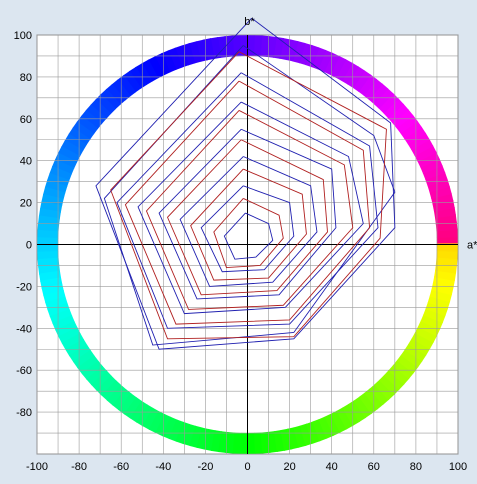 The image size is (477, 484). Describe the element at coordinates (23, 36) in the screenshot. I see `y-tick-label: 100` at that location.